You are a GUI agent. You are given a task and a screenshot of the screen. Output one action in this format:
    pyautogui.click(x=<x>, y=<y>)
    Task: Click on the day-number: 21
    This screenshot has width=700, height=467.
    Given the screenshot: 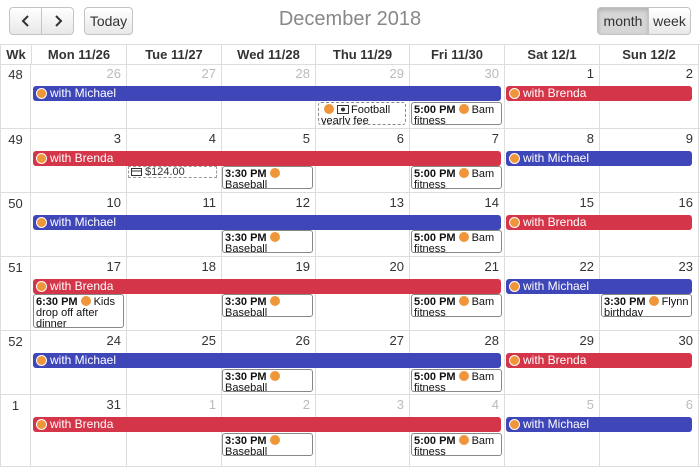 What is the action you would take?
    pyautogui.click(x=491, y=266)
    